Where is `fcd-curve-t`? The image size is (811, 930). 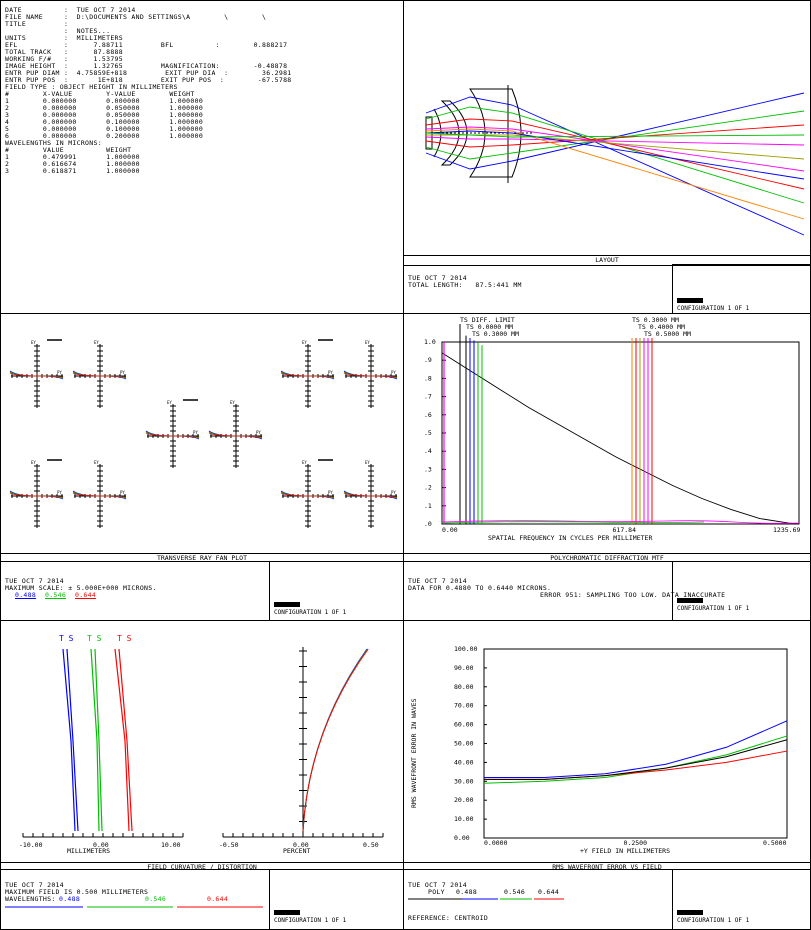 fcd-curve-t is located at coordinates (95, 740).